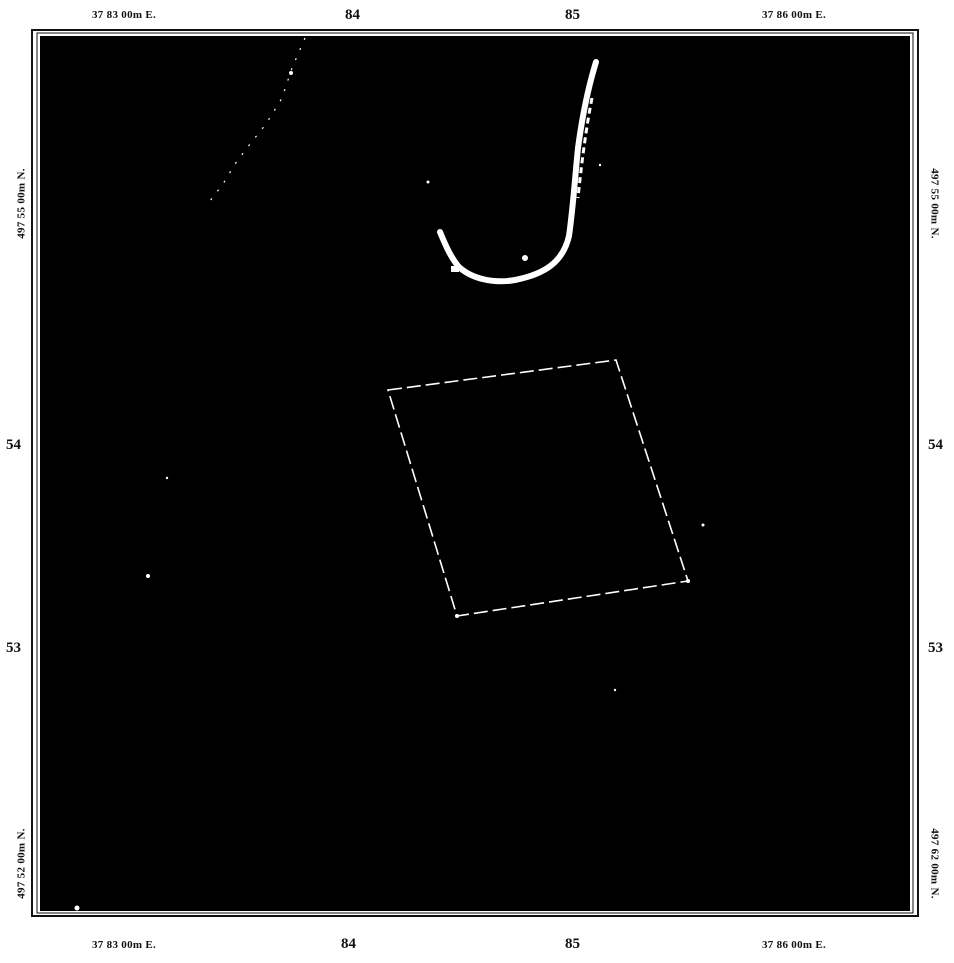 The height and width of the screenshot is (963, 954). What do you see at coordinates (572, 944) in the screenshot?
I see `easting-label-bottom-85: 85` at bounding box center [572, 944].